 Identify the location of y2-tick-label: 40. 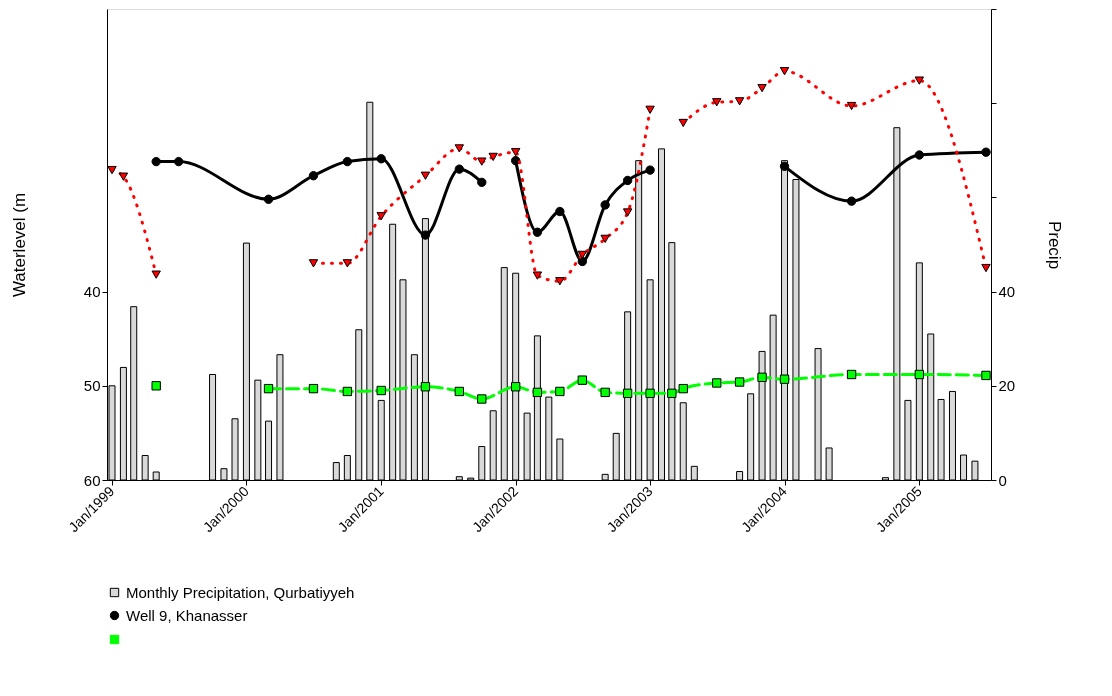
(1007, 292).